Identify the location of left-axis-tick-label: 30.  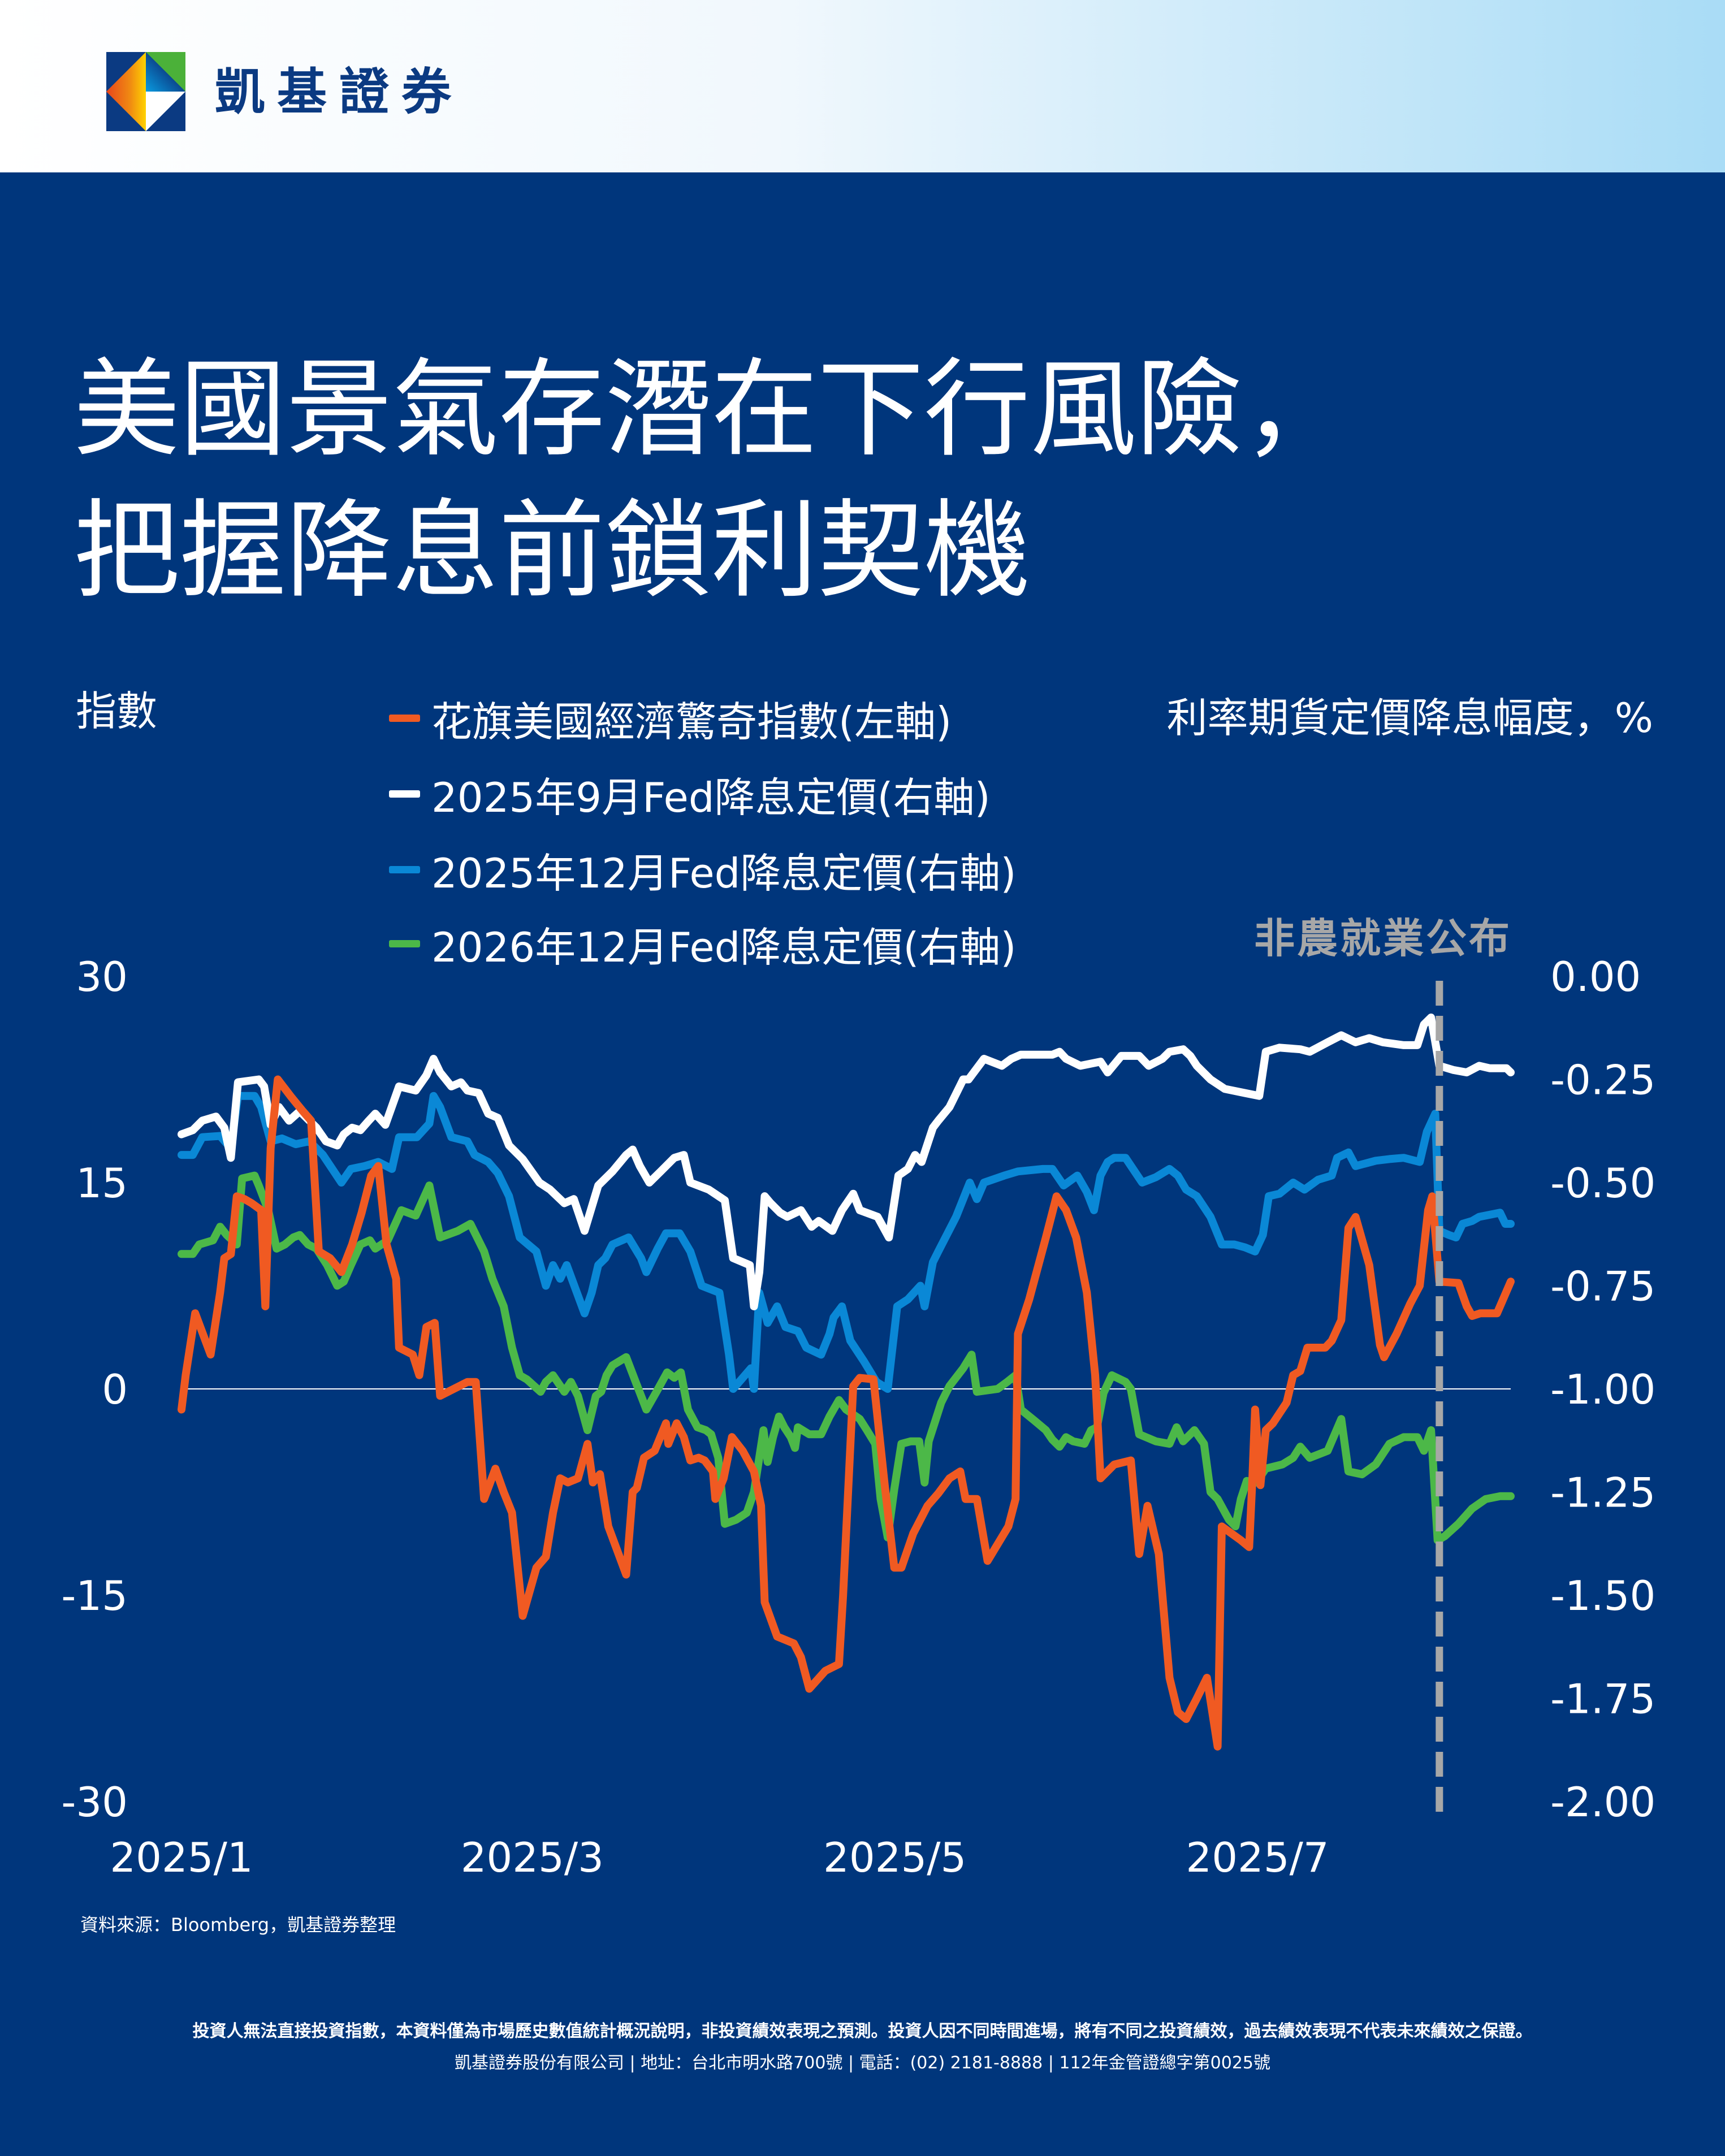
(102, 977).